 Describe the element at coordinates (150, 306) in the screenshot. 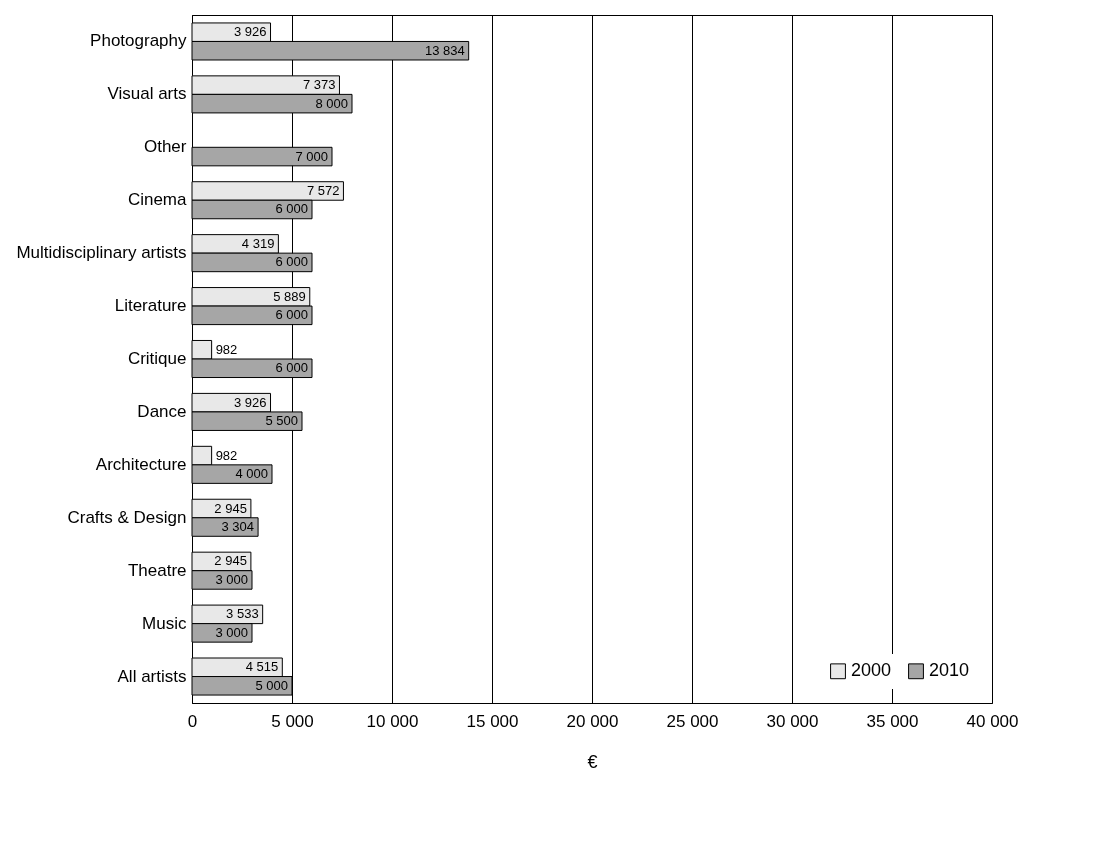

I see `y-tick-label: Literature` at that location.